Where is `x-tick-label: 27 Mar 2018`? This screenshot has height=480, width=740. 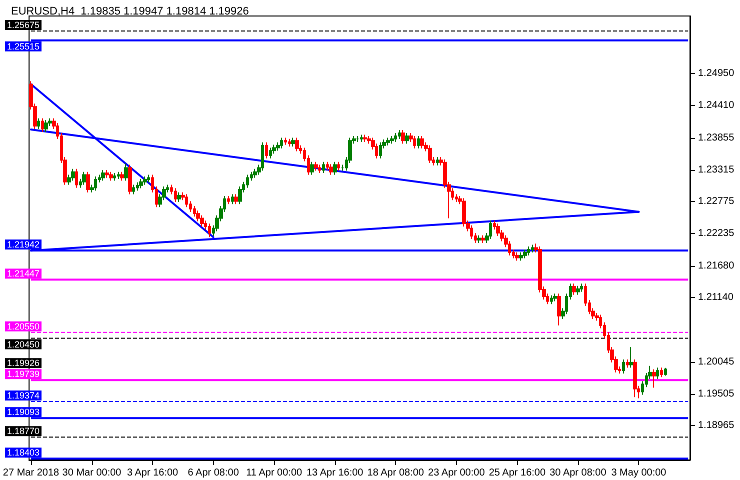 x-tick-label: 27 Mar 2018 is located at coordinates (31, 473).